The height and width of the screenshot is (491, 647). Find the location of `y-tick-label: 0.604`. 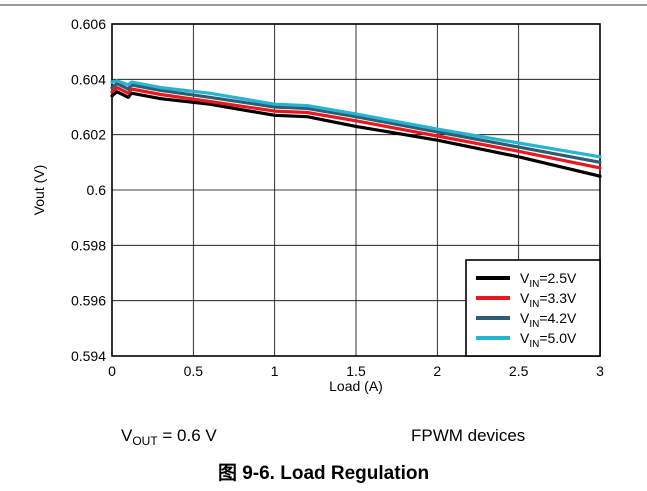

y-tick-label: 0.604 is located at coordinates (88, 79).